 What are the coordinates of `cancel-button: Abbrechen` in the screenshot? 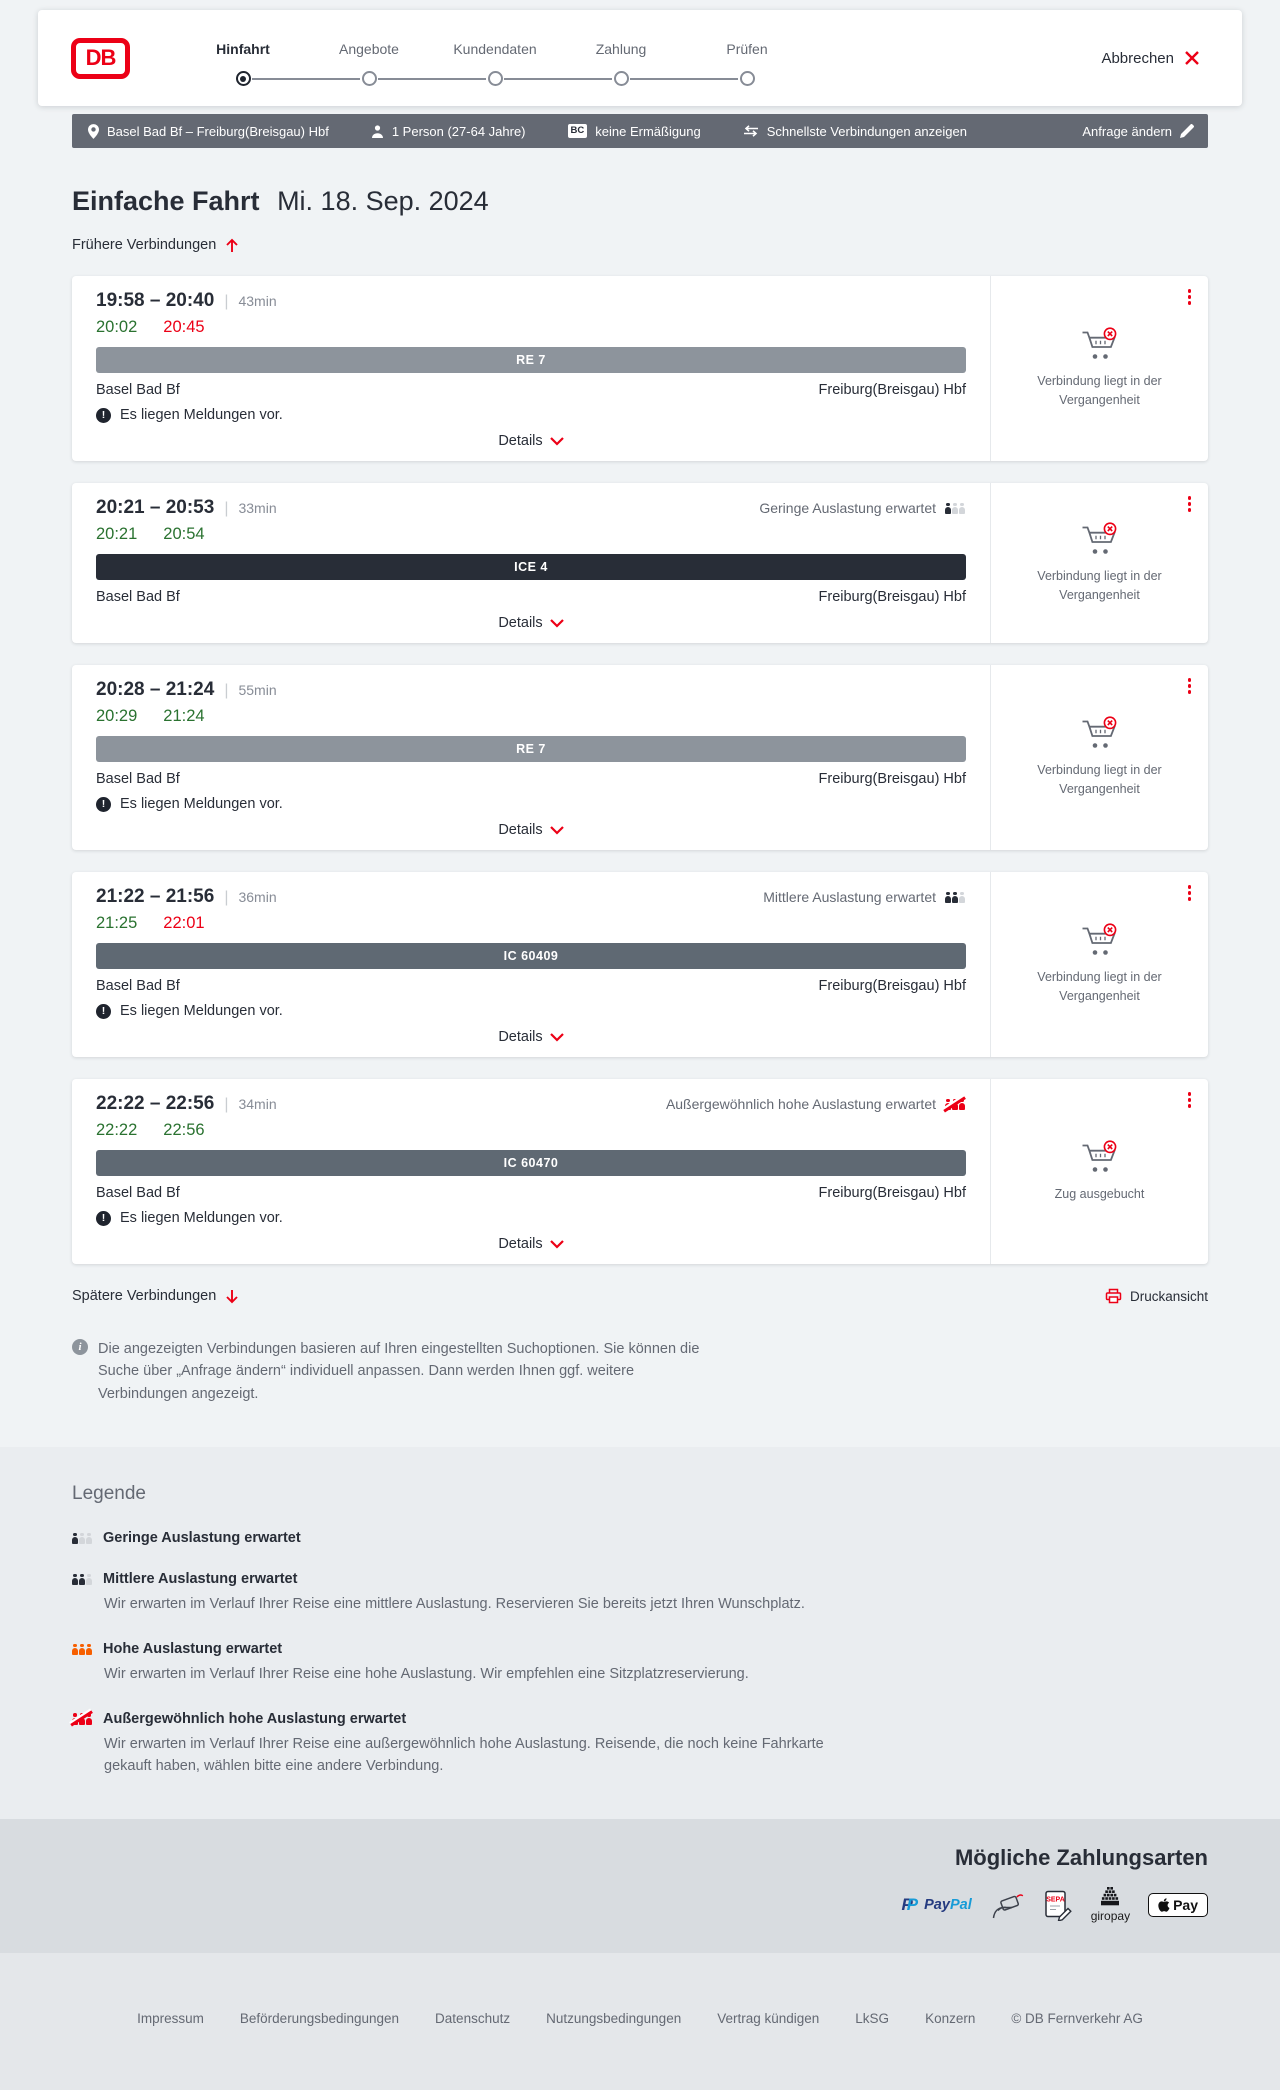 It's located at (1150, 58).